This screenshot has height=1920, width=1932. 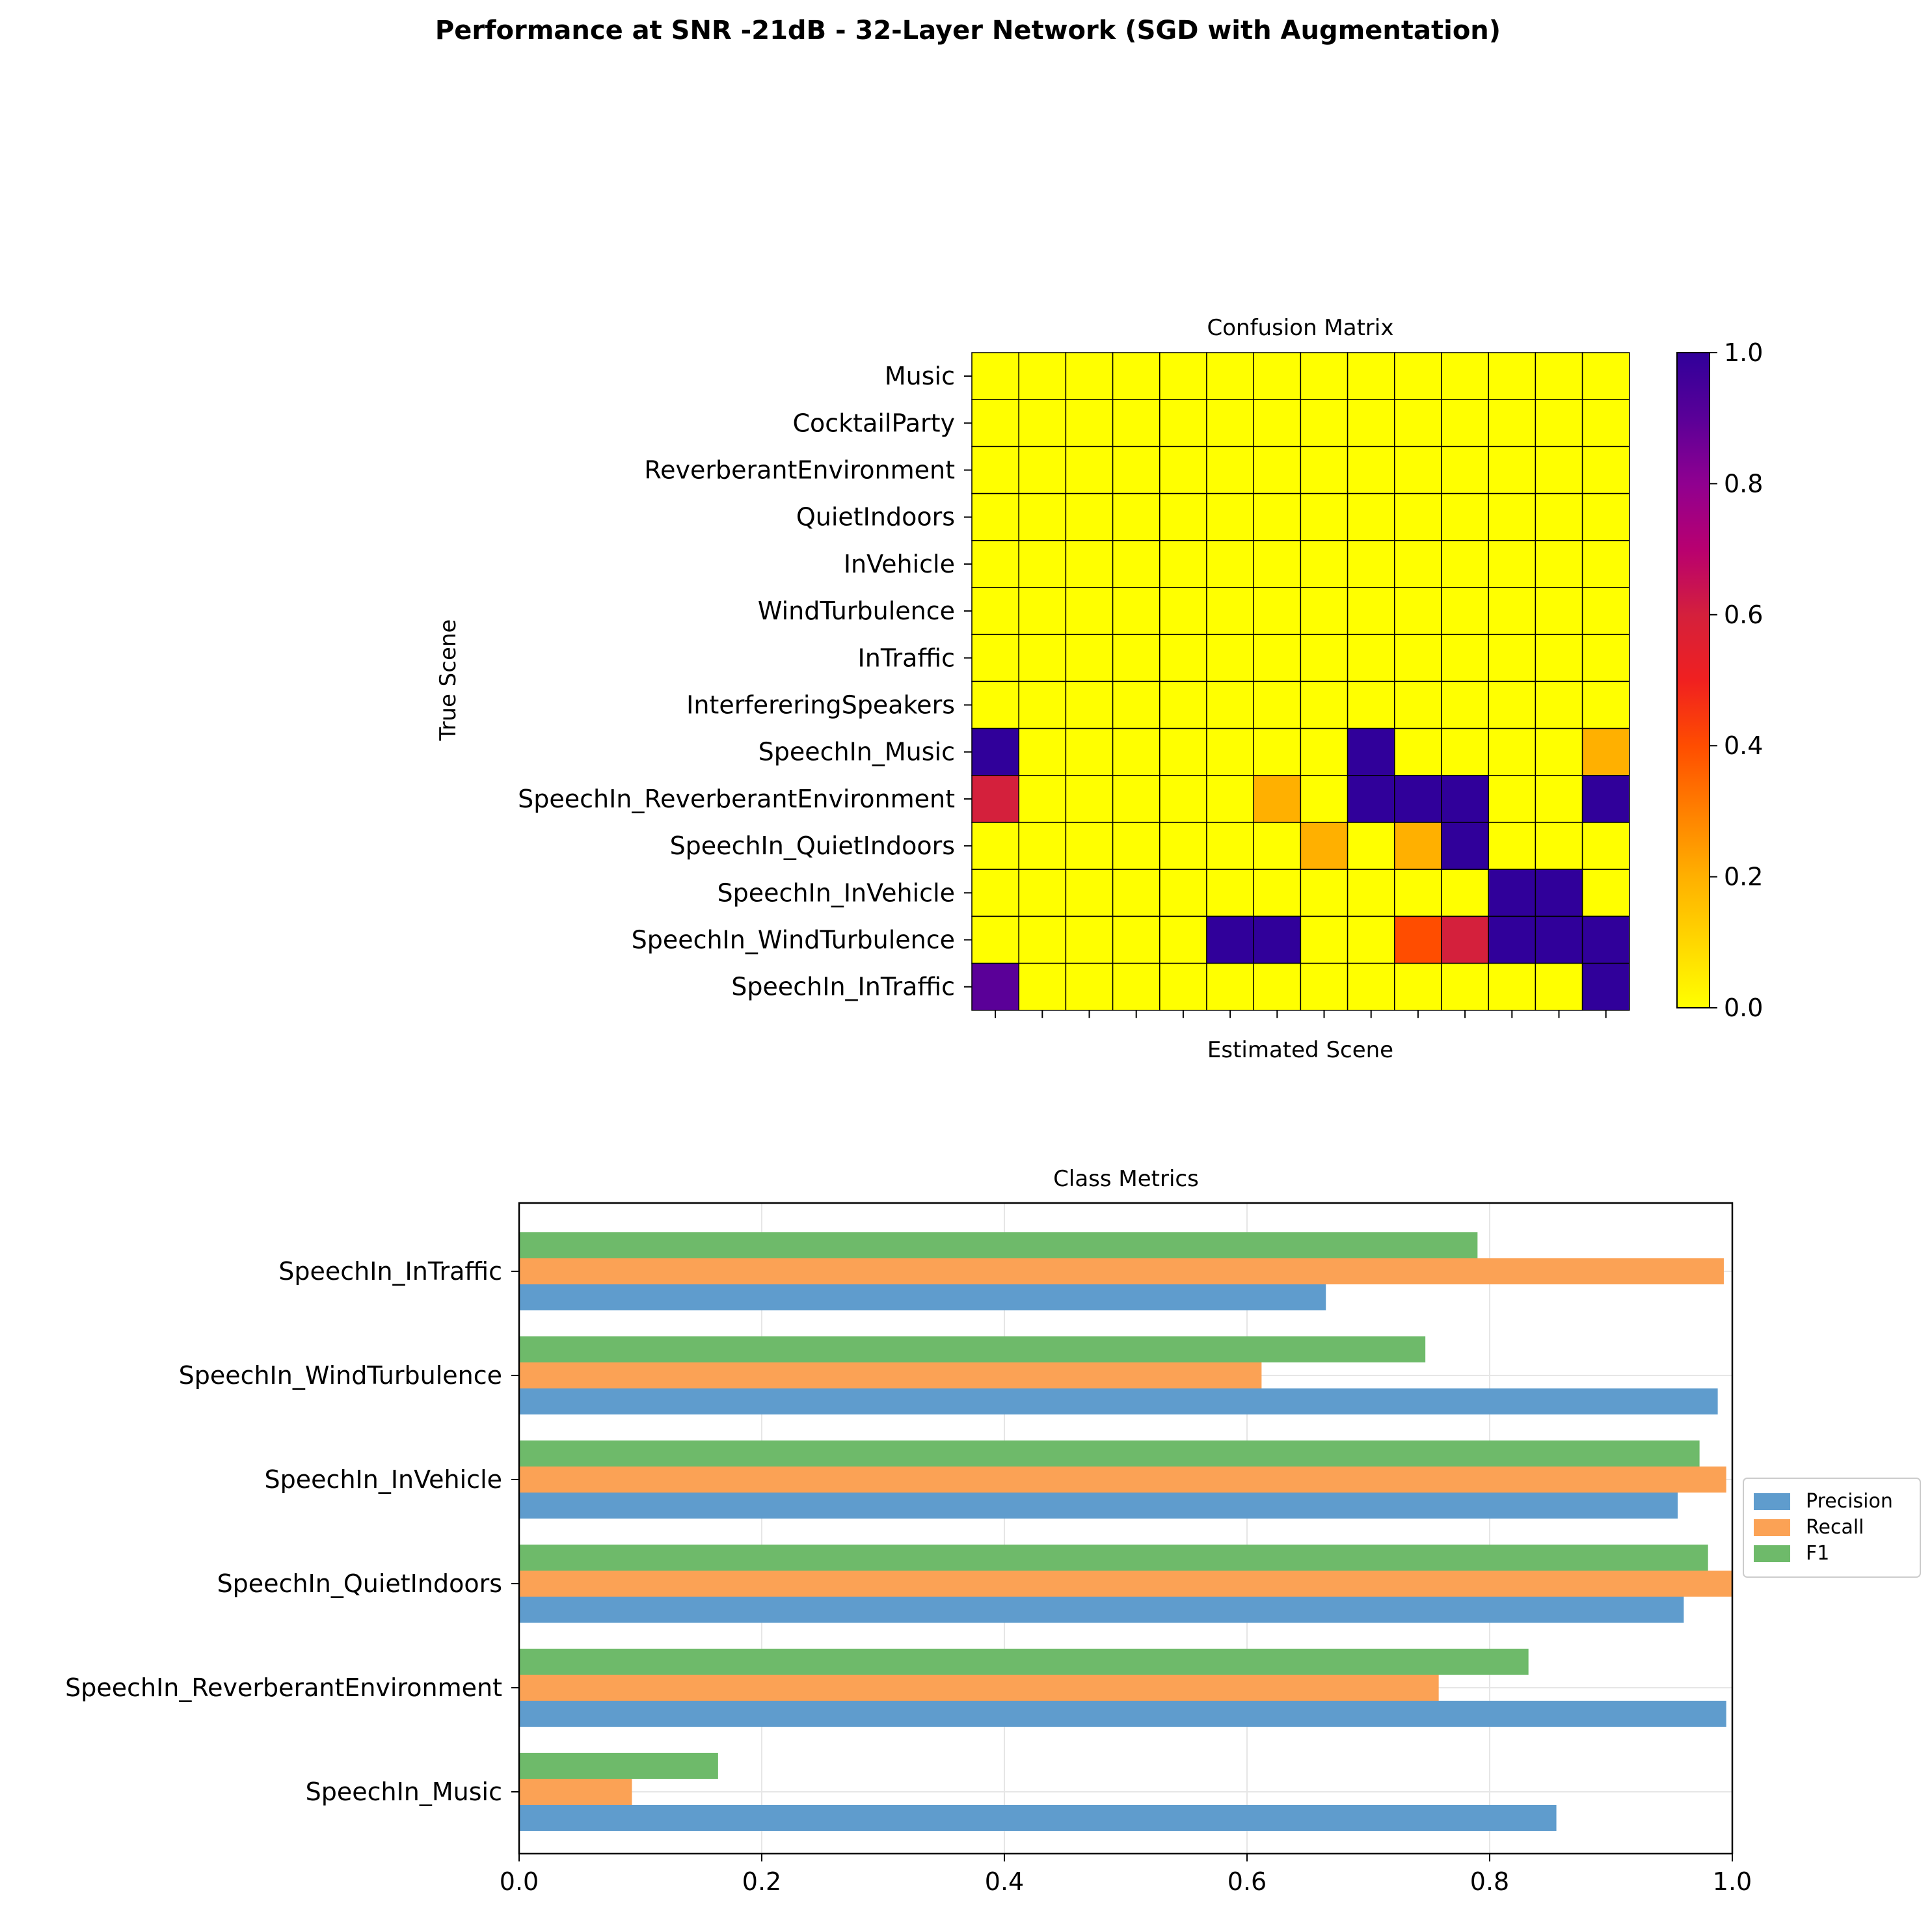 I want to click on x-tick-label: 0.8, so click(x=1489, y=1881).